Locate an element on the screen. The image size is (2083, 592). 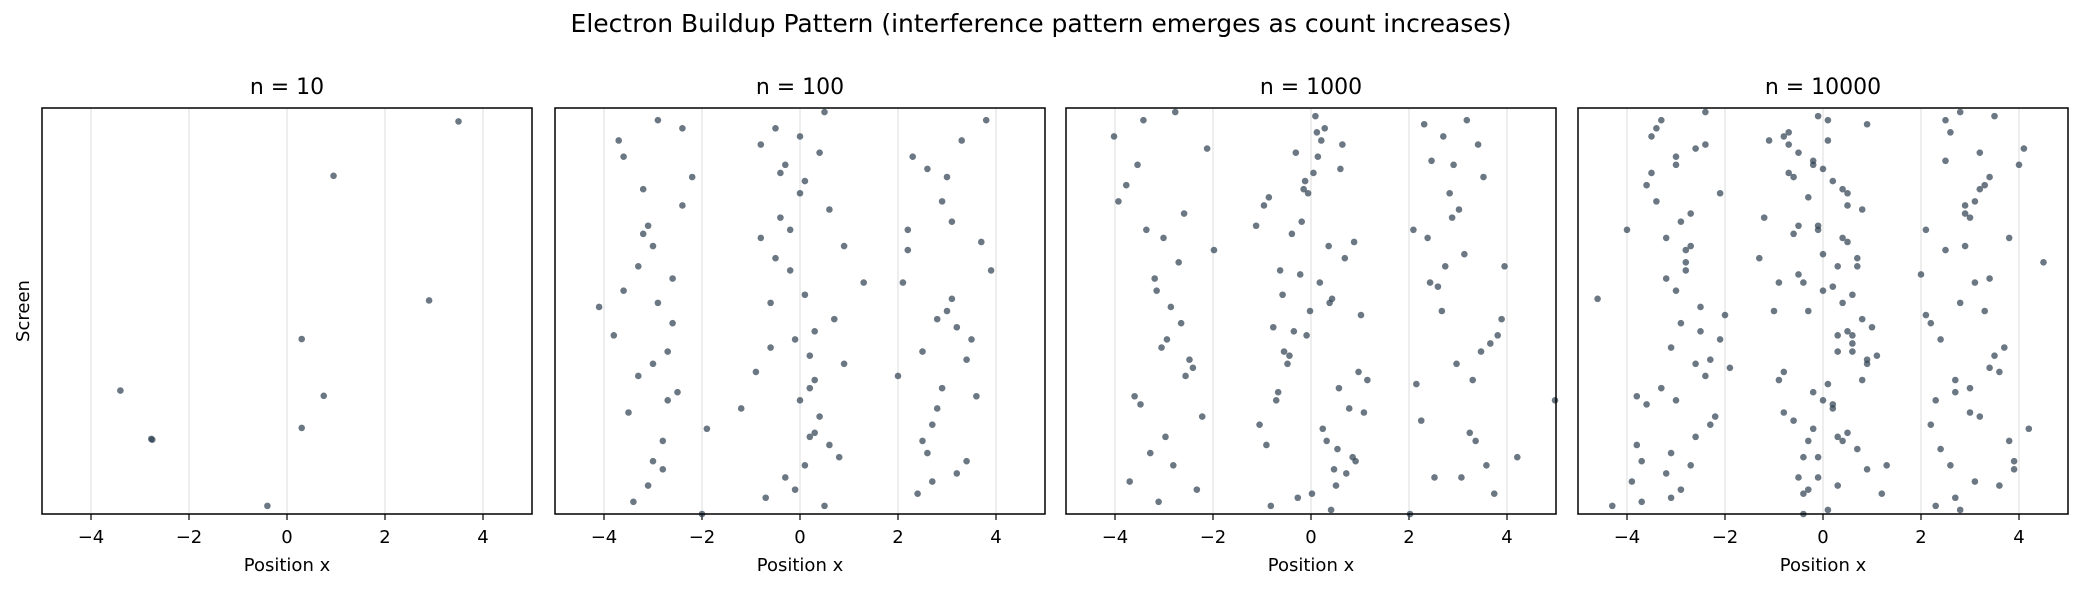
x-tick-label: −4 is located at coordinates (604, 537).